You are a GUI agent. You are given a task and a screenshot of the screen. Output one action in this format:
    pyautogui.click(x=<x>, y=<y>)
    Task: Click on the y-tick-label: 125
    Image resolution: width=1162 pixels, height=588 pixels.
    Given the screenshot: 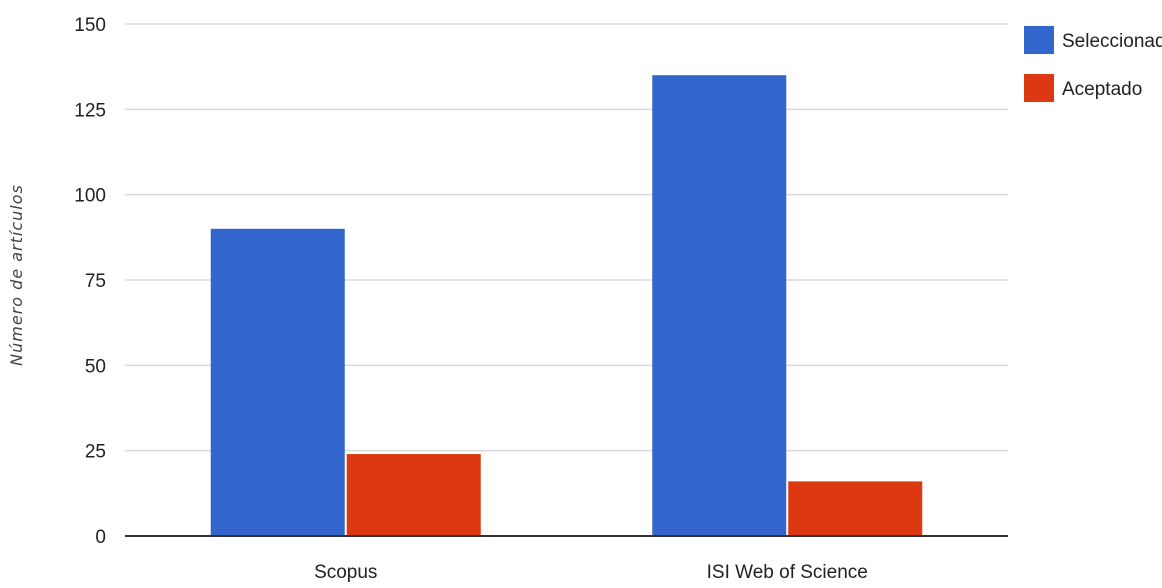 What is the action you would take?
    pyautogui.click(x=90, y=110)
    